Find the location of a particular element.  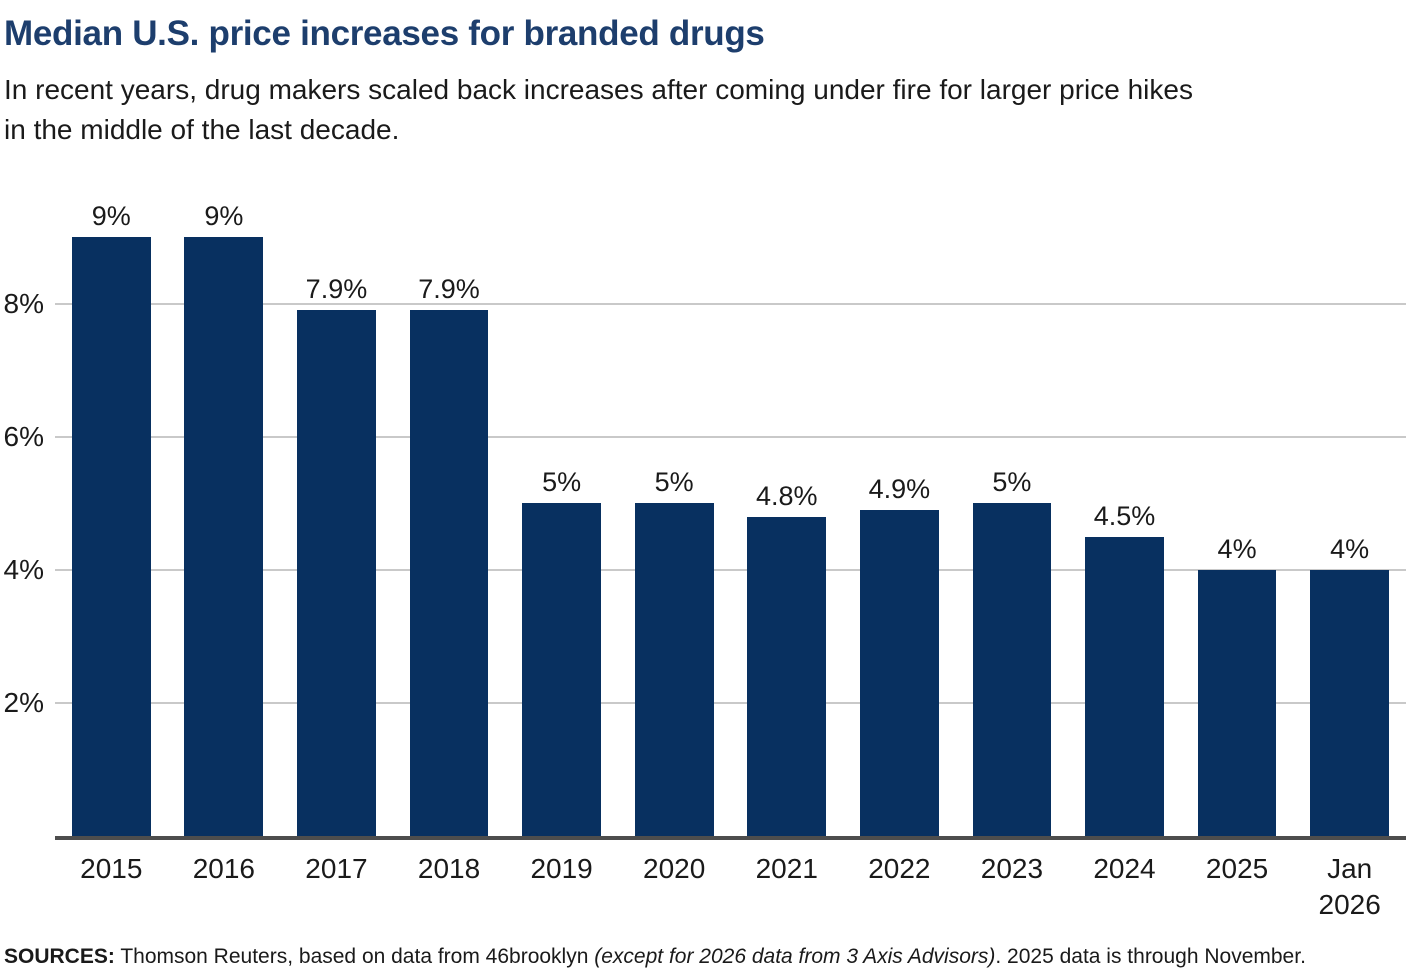

x-axis-label-2022: 2022 is located at coordinates (899, 868).